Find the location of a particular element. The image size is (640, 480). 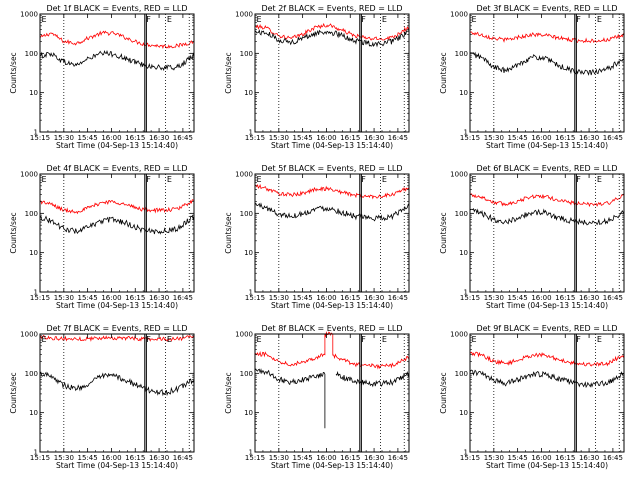

chart-title: Det 4f BLACK = Events, RED = LLD is located at coordinates (116, 168).